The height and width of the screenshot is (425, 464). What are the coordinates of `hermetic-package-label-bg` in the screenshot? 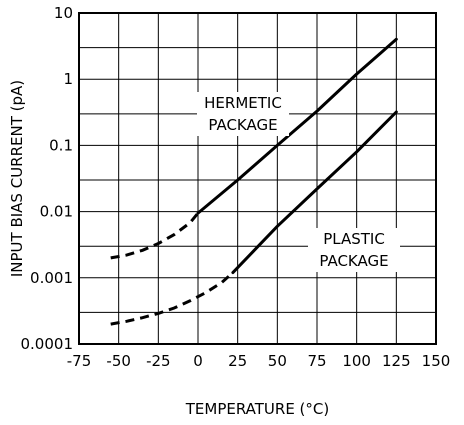 It's located at (243, 114).